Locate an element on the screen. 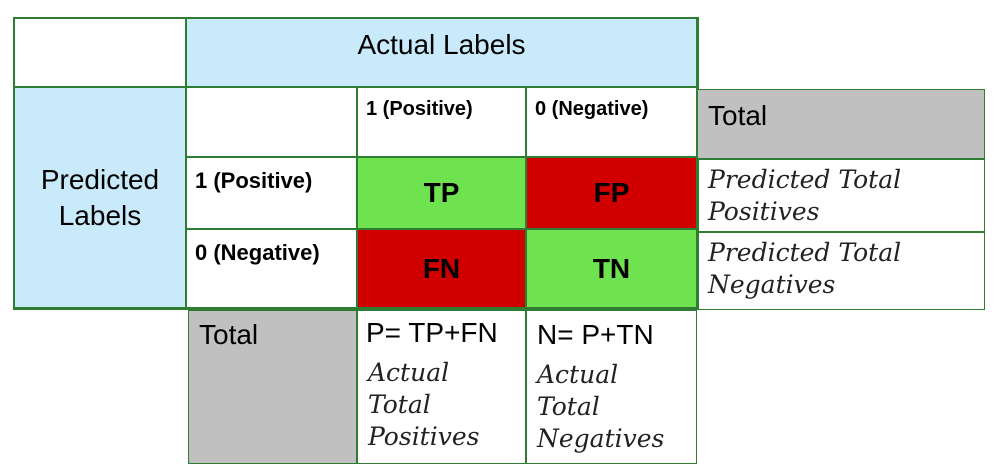  fn-text: FN is located at coordinates (441, 268).